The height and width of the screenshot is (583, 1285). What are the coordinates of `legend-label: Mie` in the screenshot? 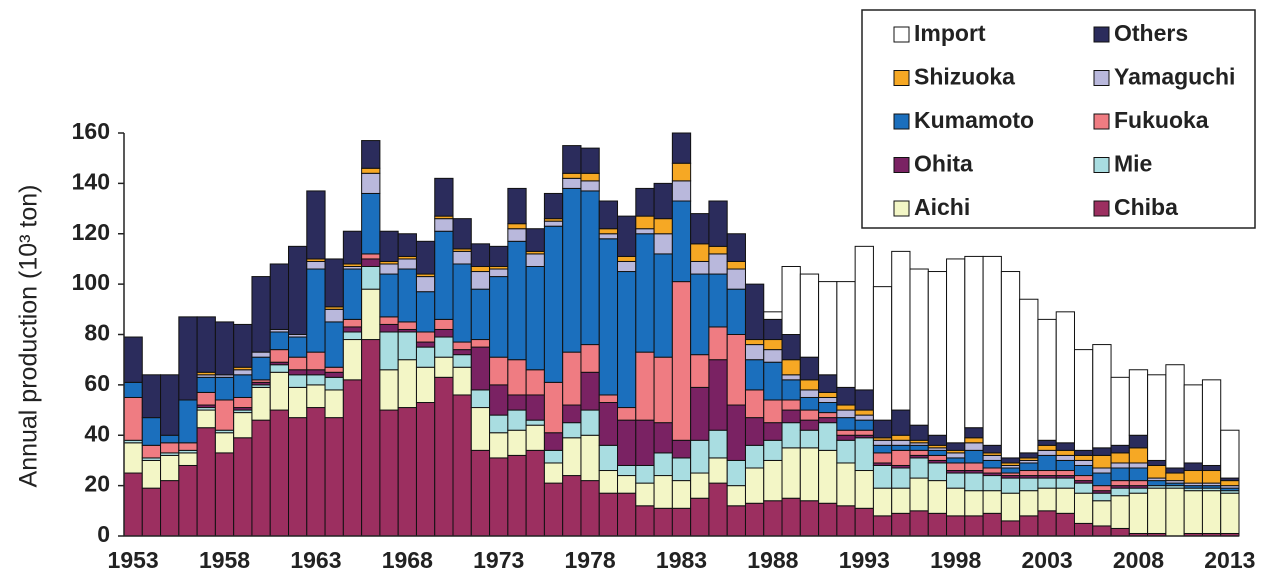 It's located at (1133, 164).